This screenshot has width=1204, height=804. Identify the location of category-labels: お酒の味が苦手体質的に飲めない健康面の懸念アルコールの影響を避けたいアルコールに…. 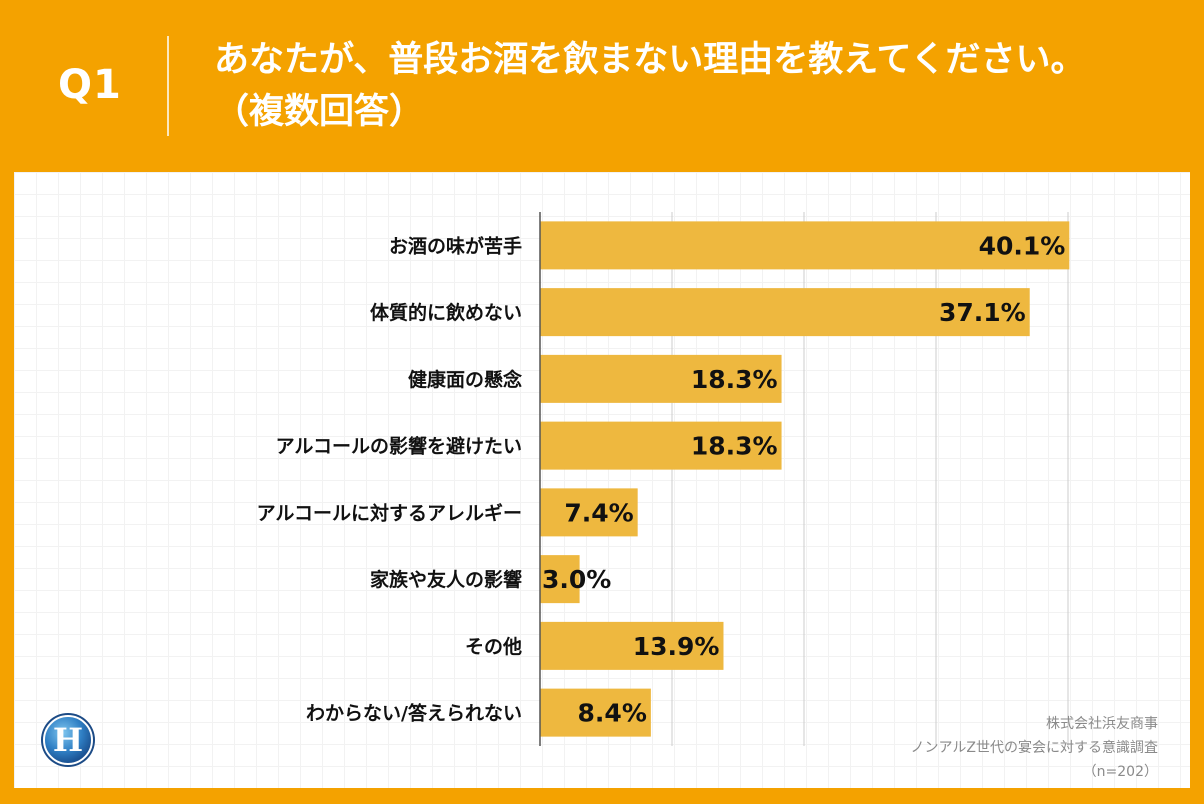
(389, 479).